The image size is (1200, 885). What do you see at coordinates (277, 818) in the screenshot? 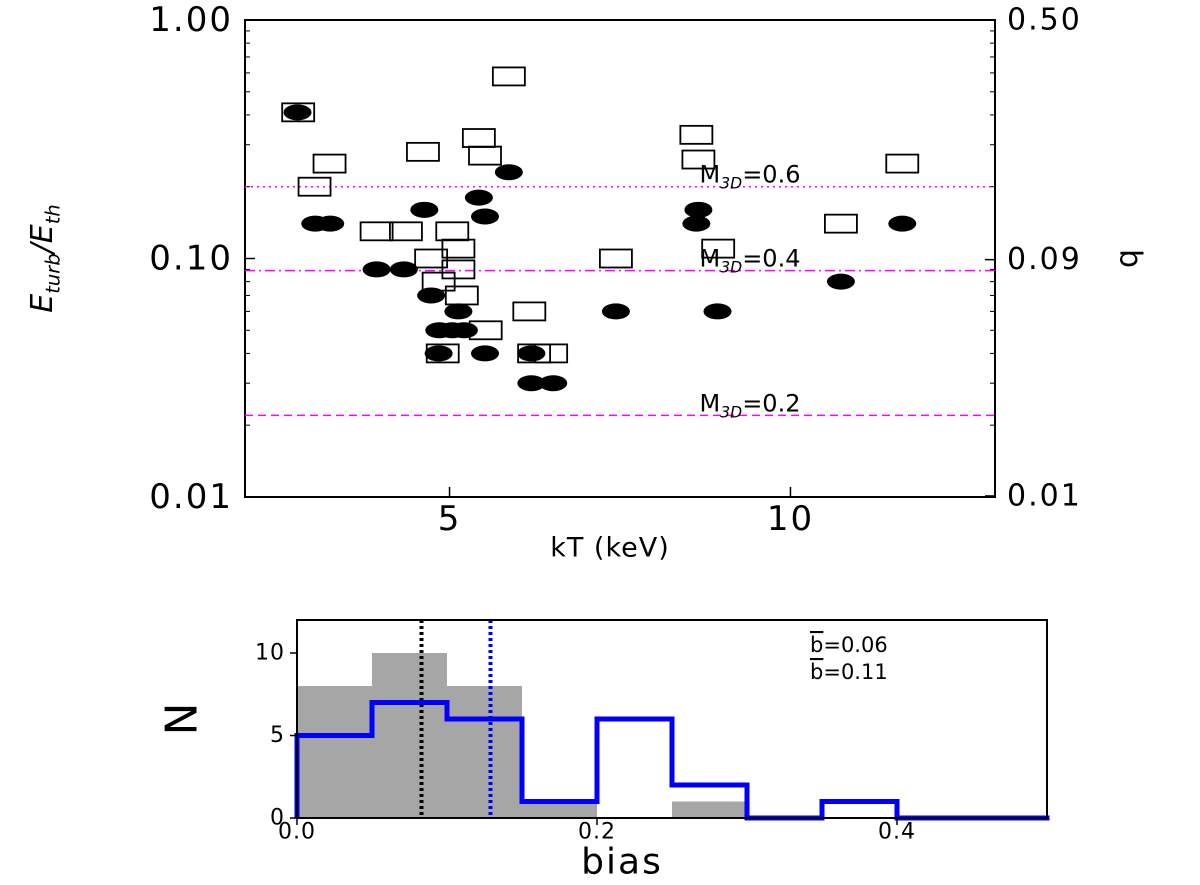
I see `y-tick-label: 0` at bounding box center [277, 818].